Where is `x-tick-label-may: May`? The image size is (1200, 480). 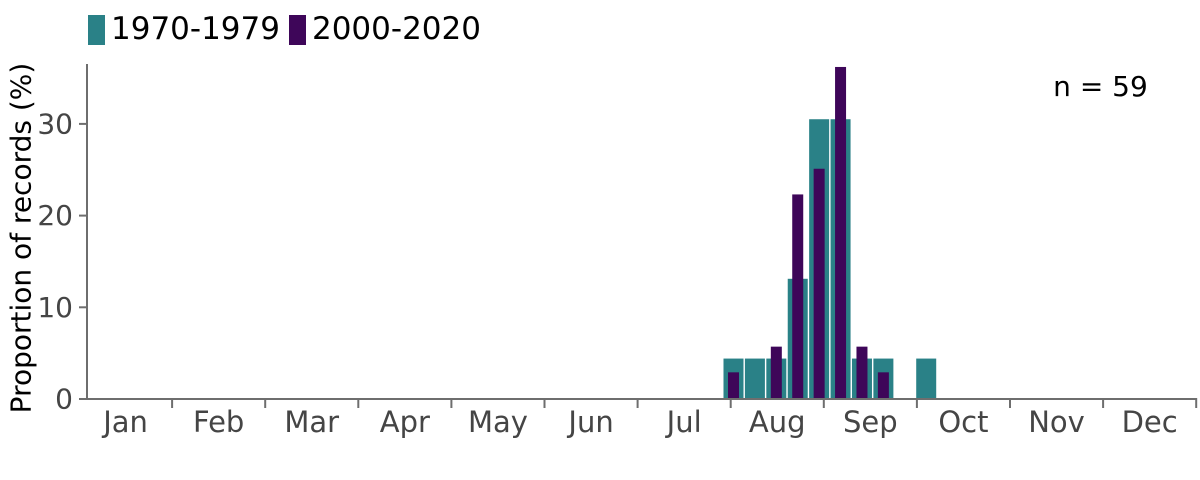
x-tick-label-may: May is located at coordinates (498, 422).